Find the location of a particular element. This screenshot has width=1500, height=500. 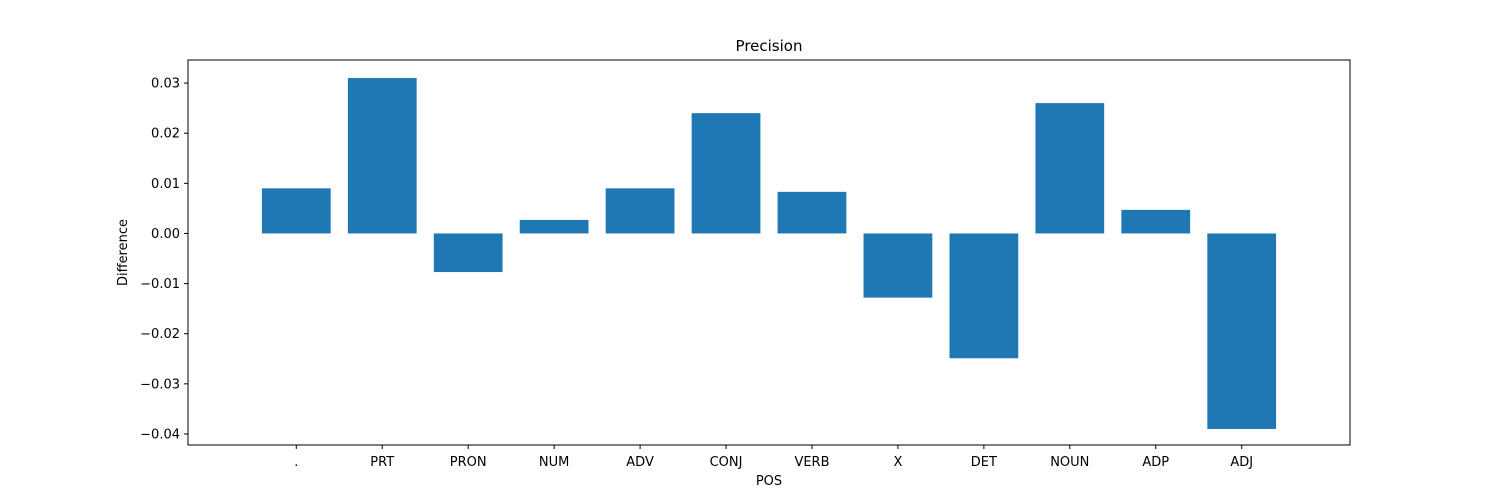

x-tick-label: PRON is located at coordinates (468, 462).